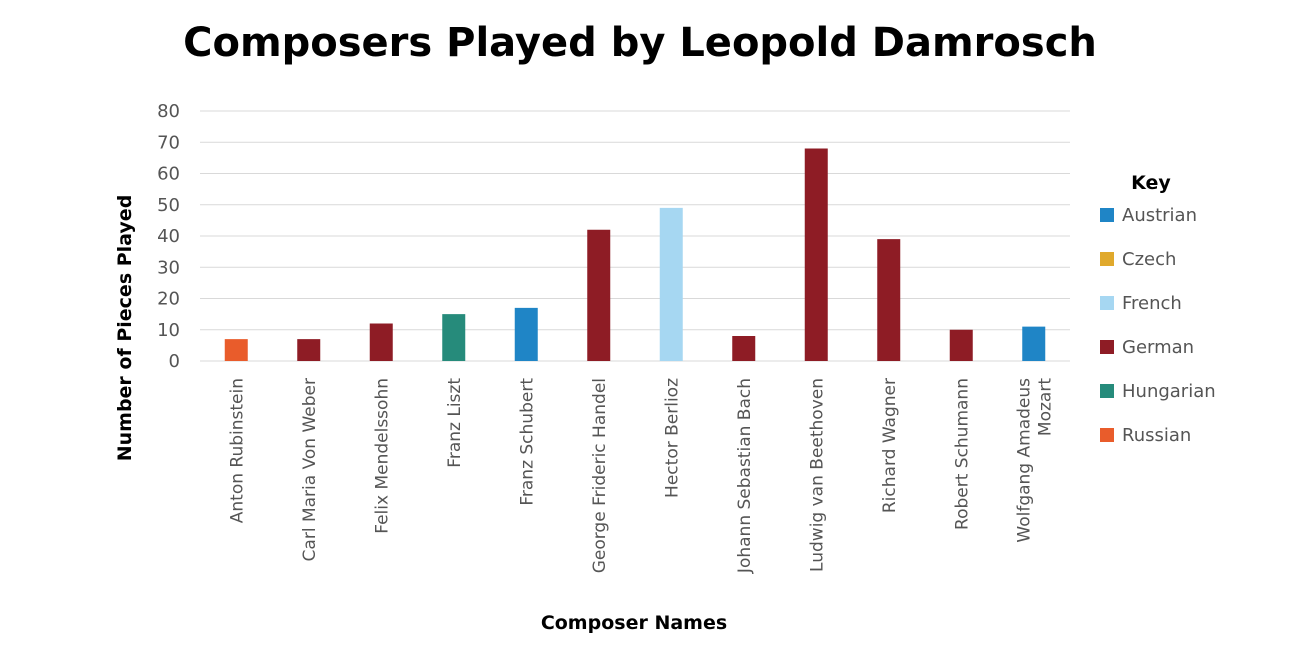  I want to click on x-category-label: Hector Berlioz, so click(672, 438).